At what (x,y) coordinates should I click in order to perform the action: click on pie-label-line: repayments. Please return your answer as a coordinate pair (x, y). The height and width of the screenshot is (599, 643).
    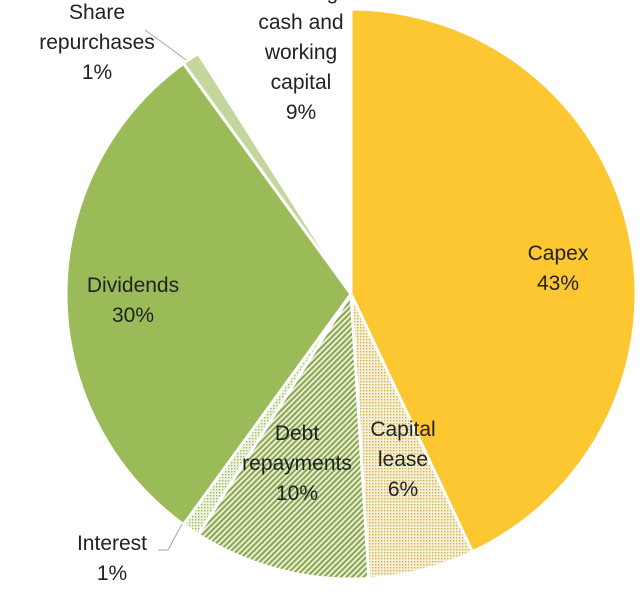
    Looking at the image, I should click on (297, 463).